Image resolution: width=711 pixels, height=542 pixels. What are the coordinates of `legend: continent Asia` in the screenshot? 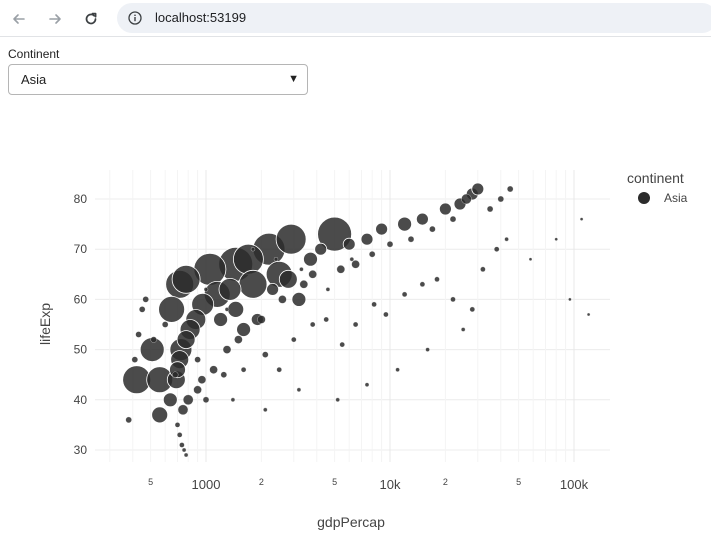 It's located at (657, 187).